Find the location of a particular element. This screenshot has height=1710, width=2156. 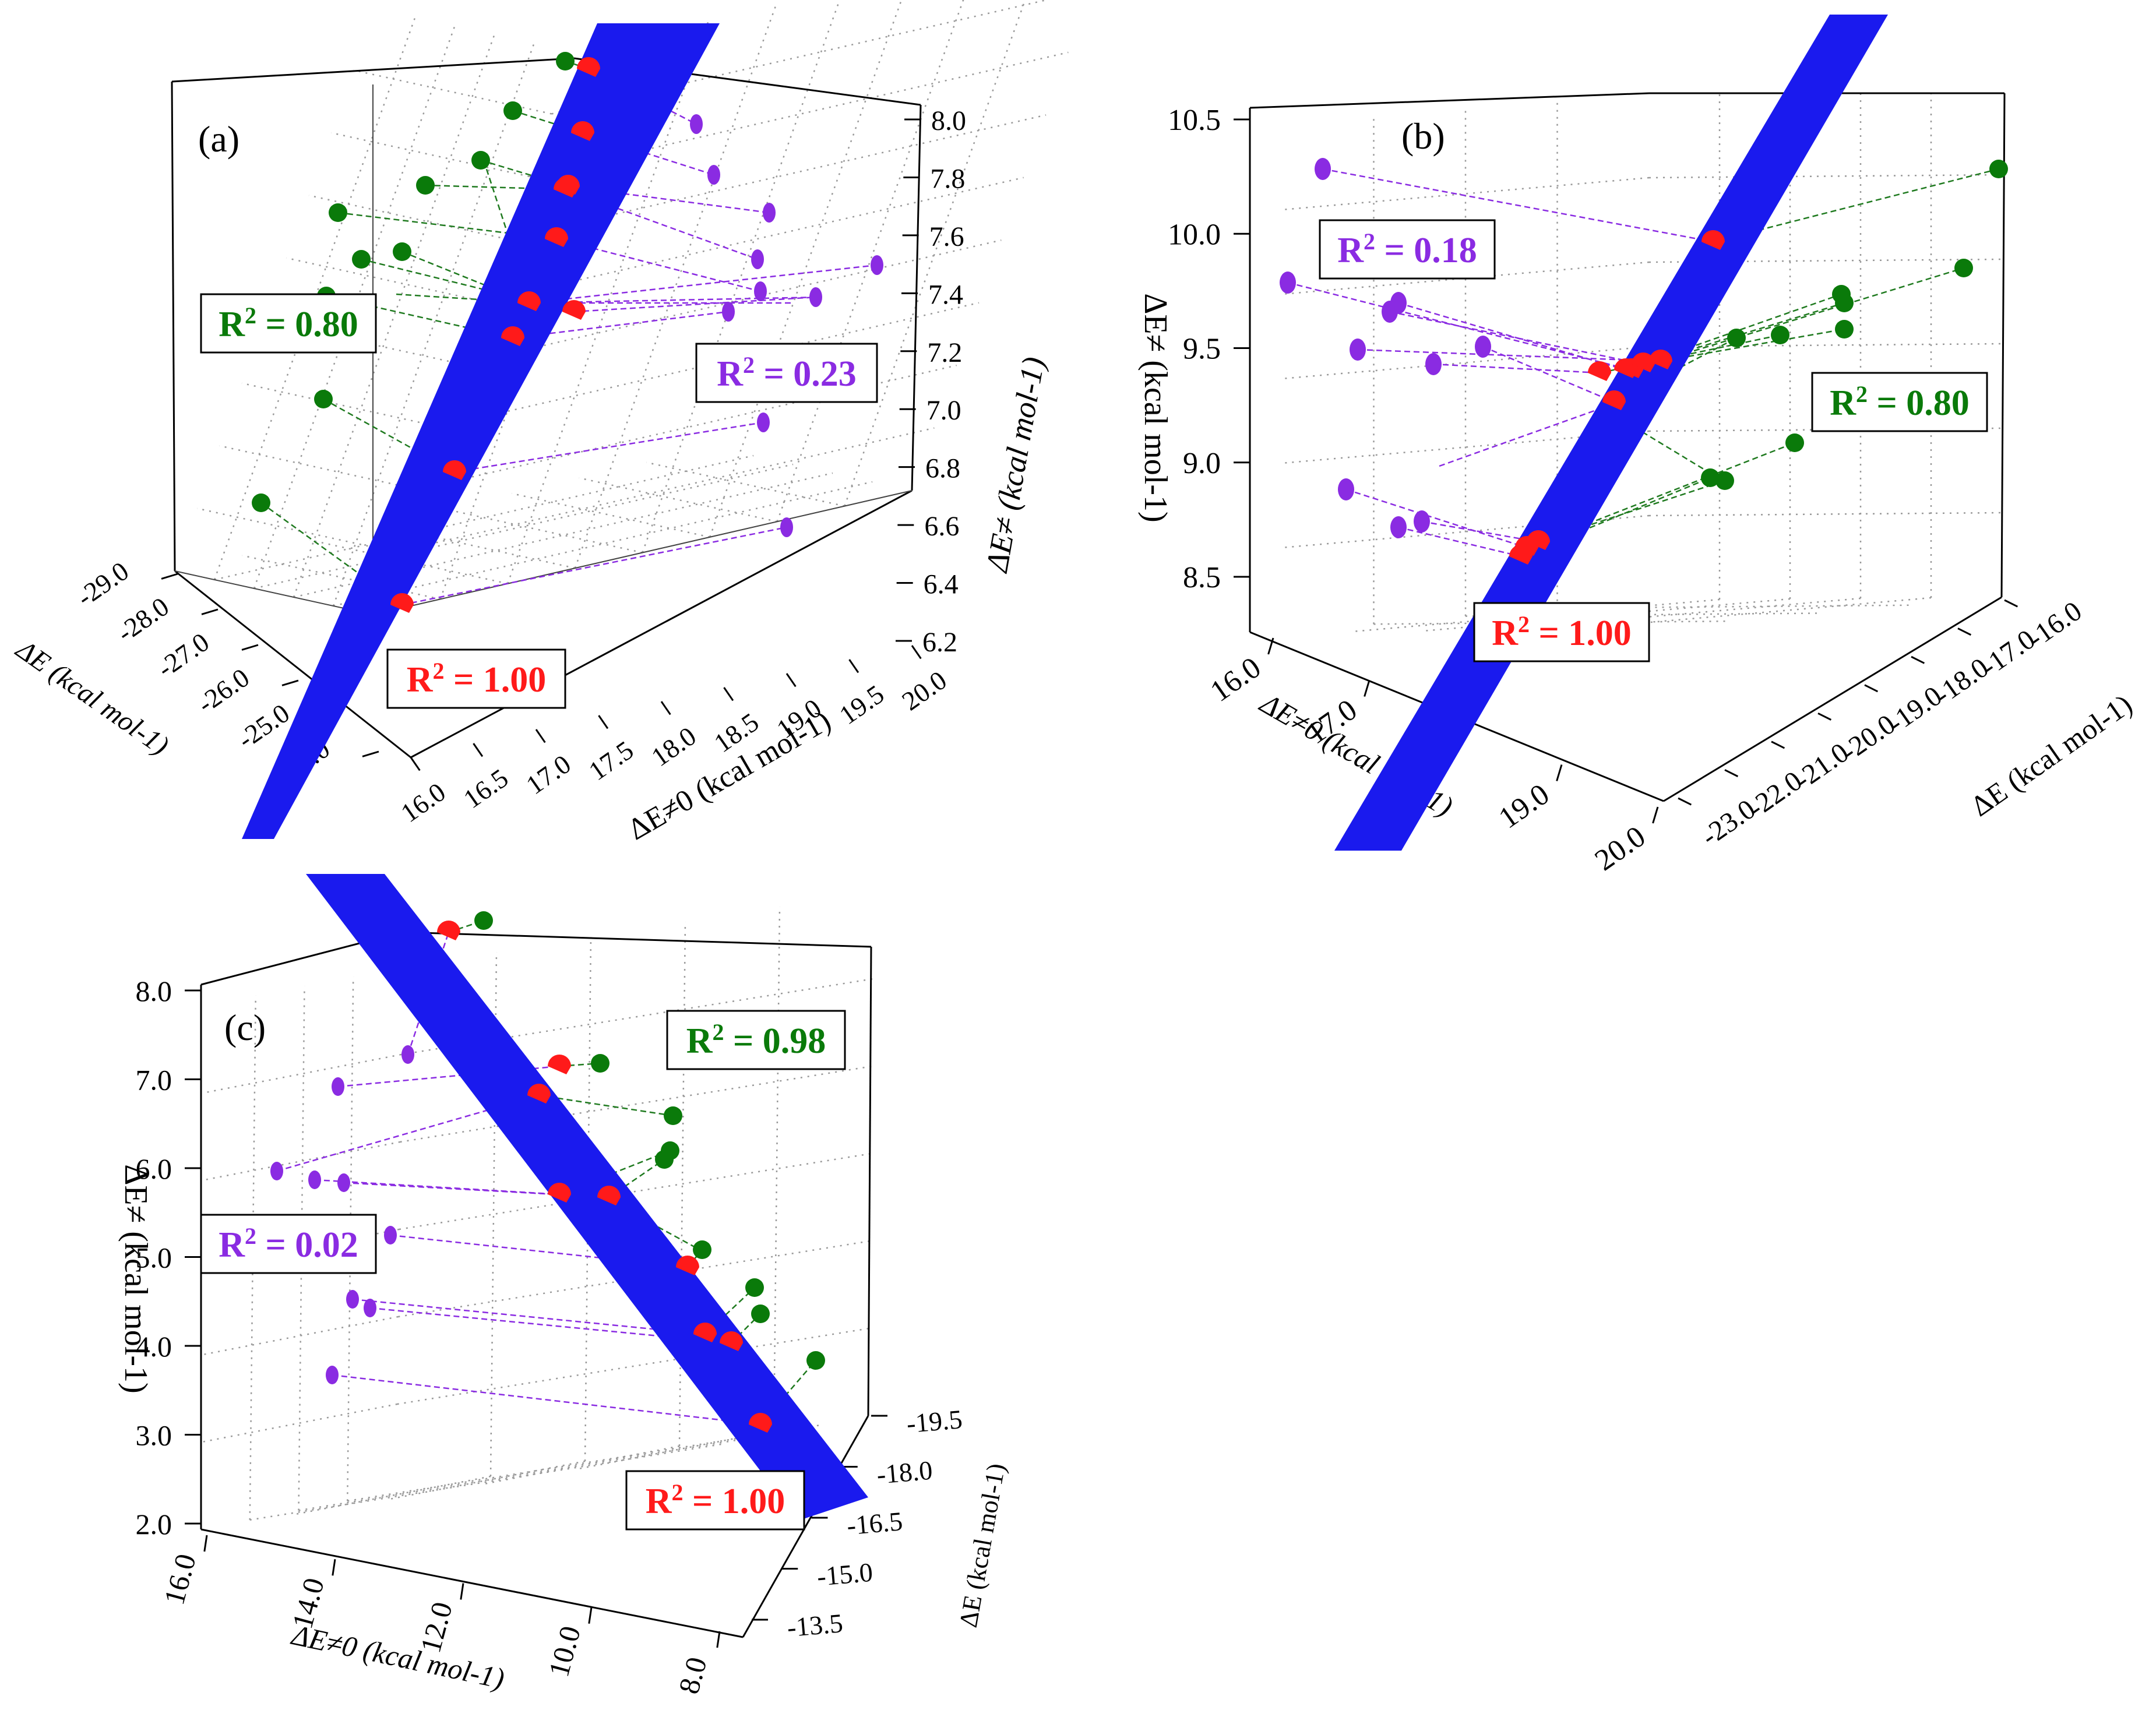

tick-label: 6.2 is located at coordinates (940, 642).